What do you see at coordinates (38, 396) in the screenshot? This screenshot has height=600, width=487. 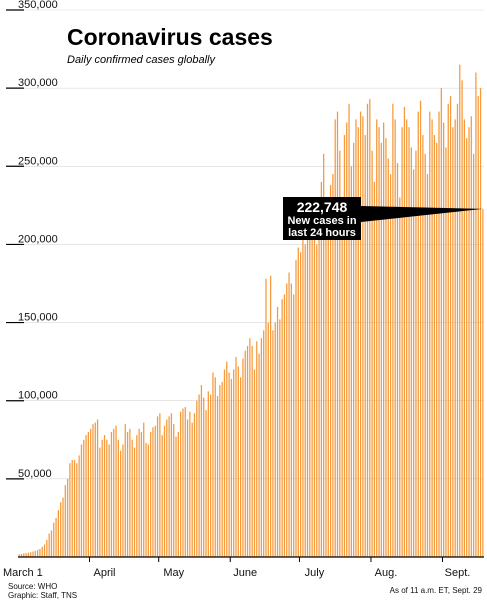 I see `y-tick-label: 100,000` at bounding box center [38, 396].